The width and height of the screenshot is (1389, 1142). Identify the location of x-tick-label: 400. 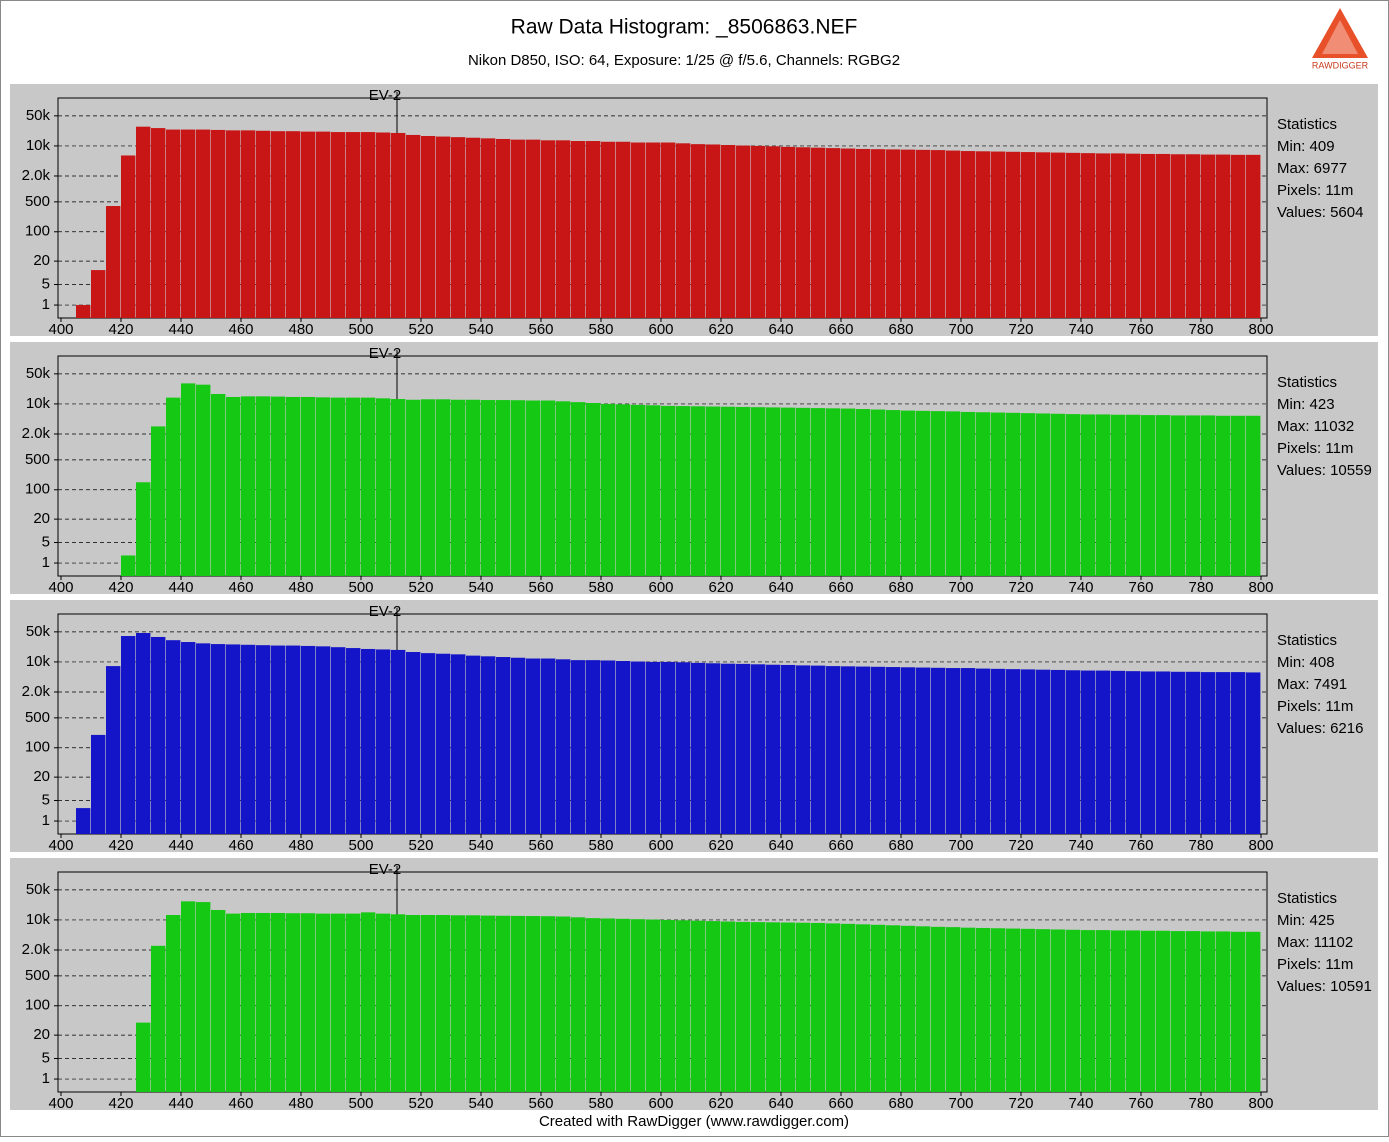
(60, 587).